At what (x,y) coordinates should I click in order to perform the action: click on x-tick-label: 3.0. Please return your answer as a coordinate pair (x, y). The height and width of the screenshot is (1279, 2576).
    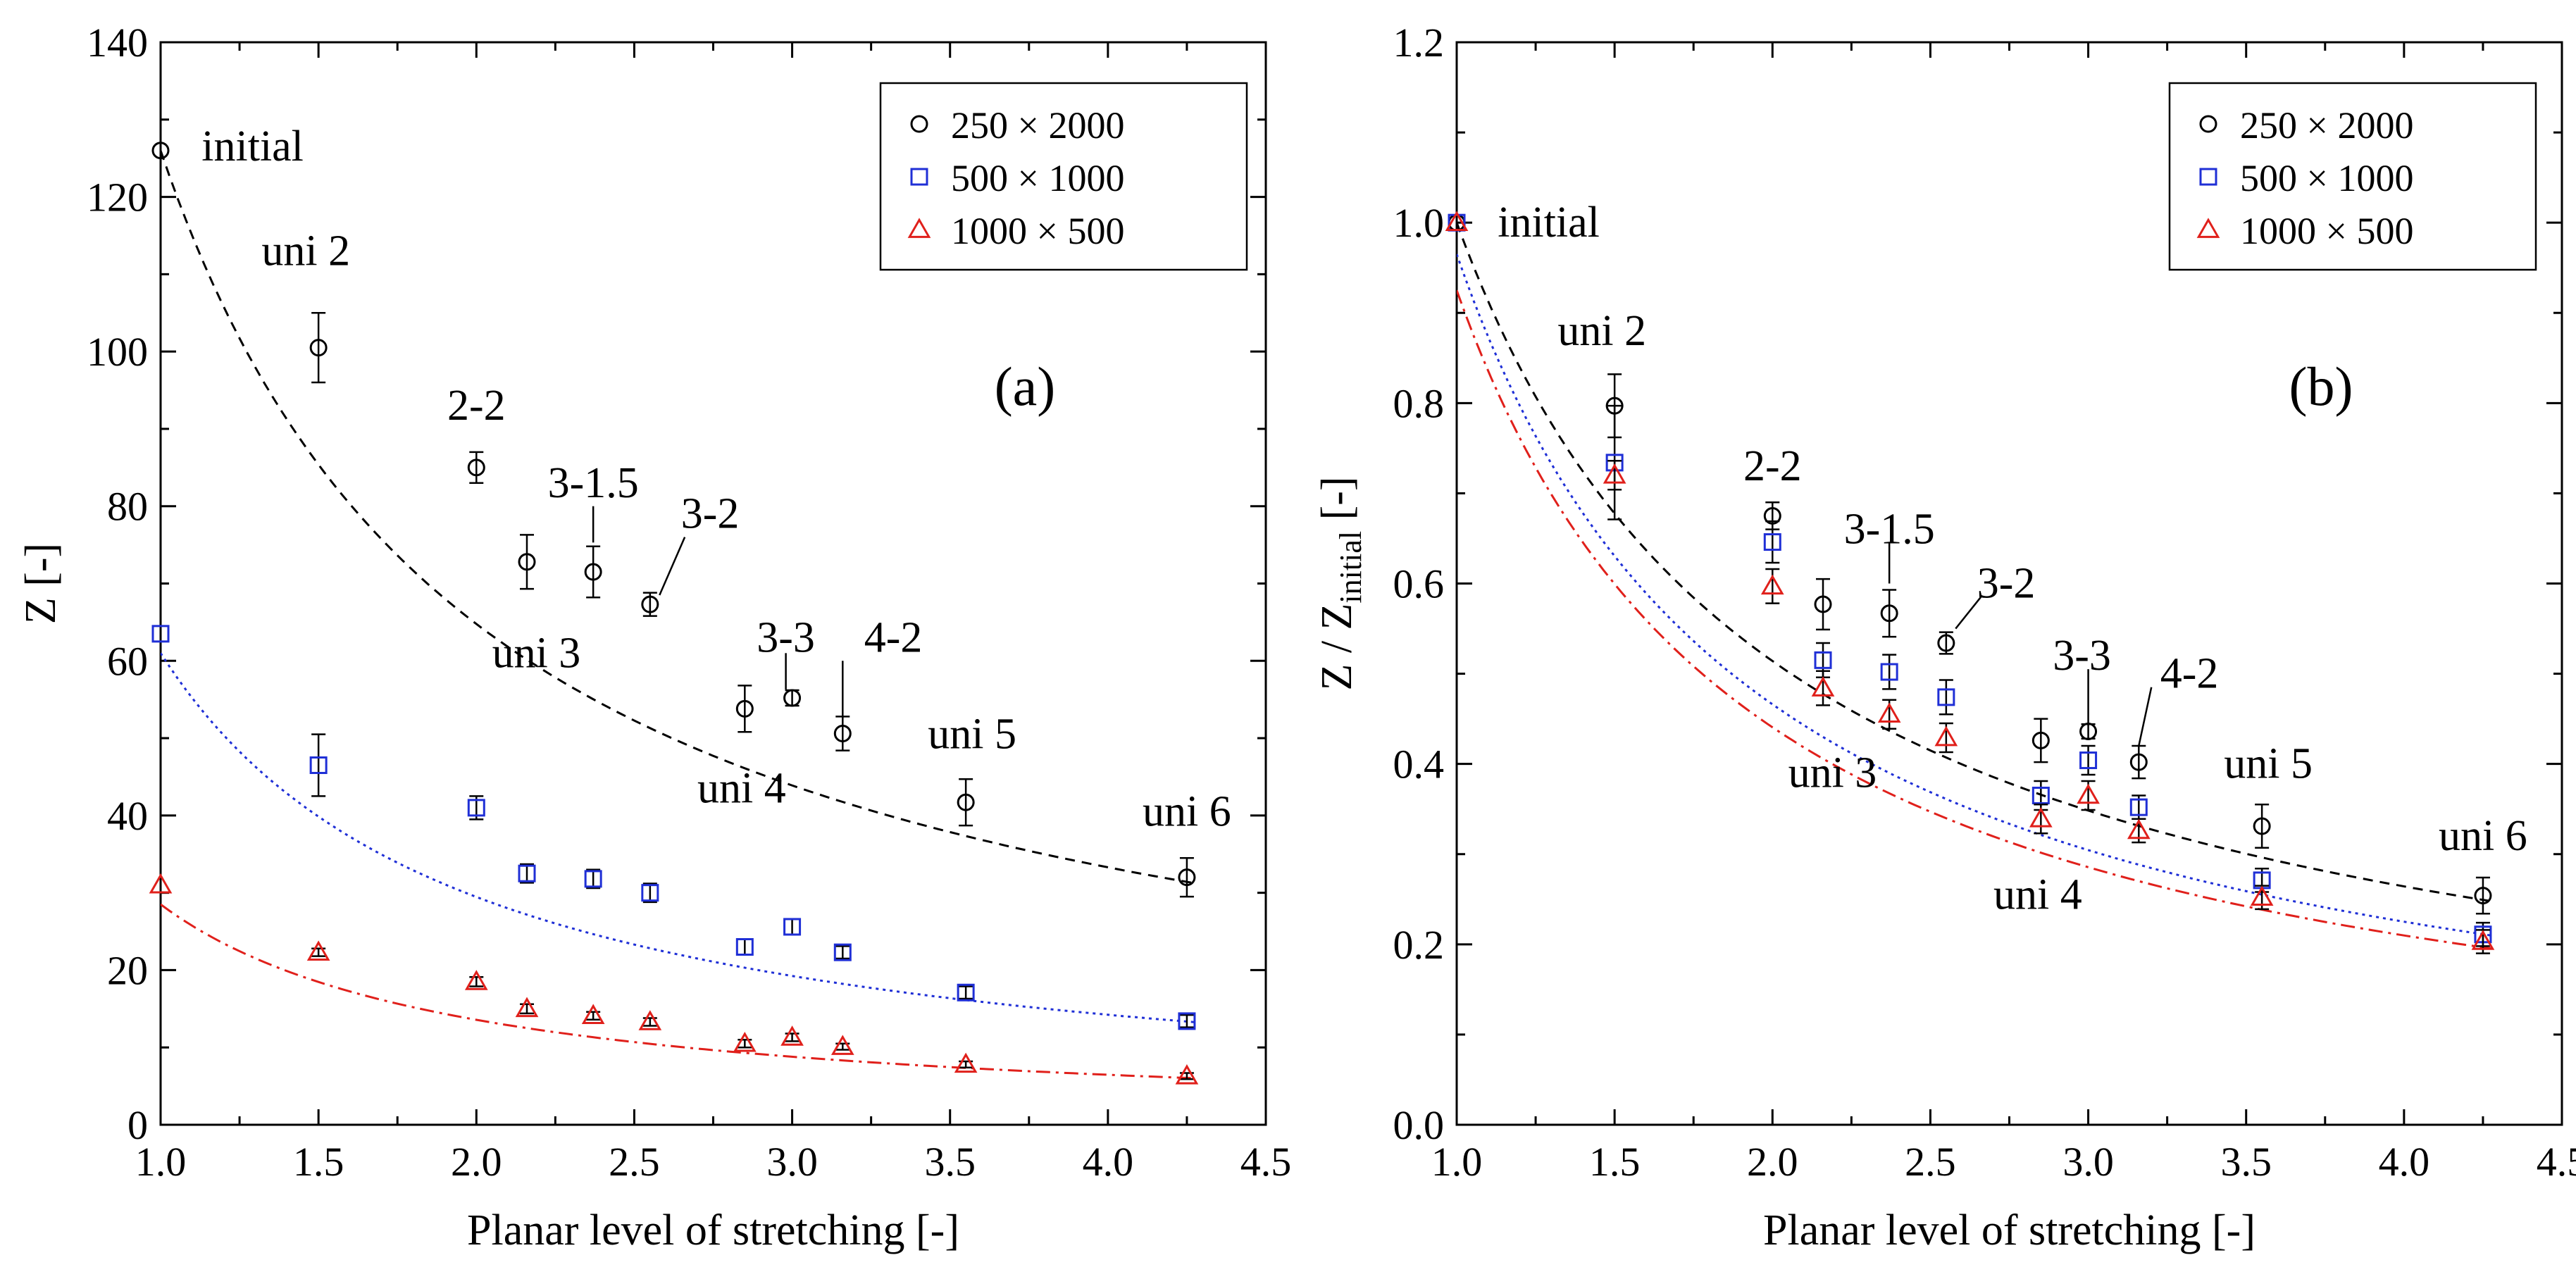
    Looking at the image, I should click on (792, 1162).